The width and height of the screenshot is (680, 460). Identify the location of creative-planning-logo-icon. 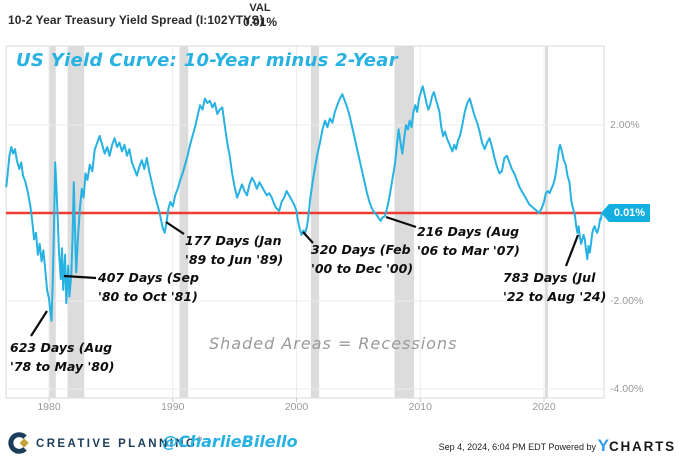
(18, 443).